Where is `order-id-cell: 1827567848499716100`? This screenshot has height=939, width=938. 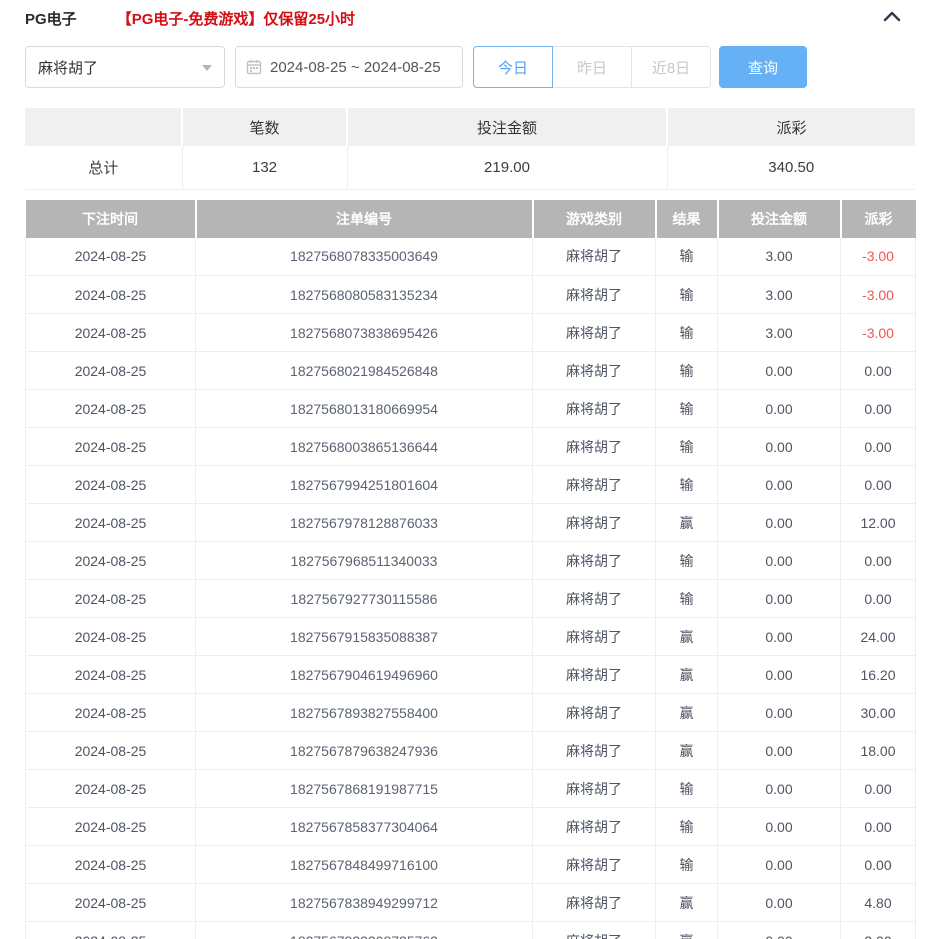
order-id-cell: 1827567848499716100 is located at coordinates (364, 864).